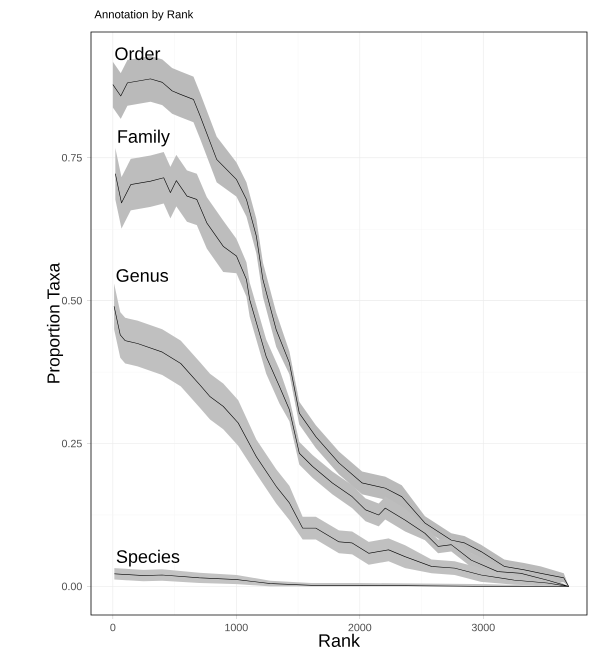 This screenshot has height=651, width=591. I want to click on series-label: Order, so click(137, 53).